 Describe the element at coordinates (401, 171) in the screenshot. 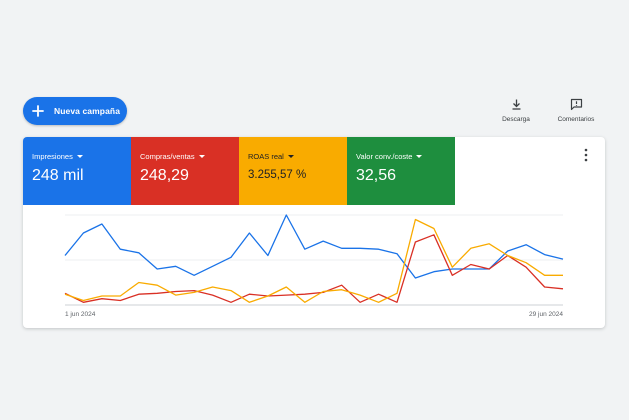

I see `metric-tile-conv-value-cost: Valor conv./coste 32,56` at that location.